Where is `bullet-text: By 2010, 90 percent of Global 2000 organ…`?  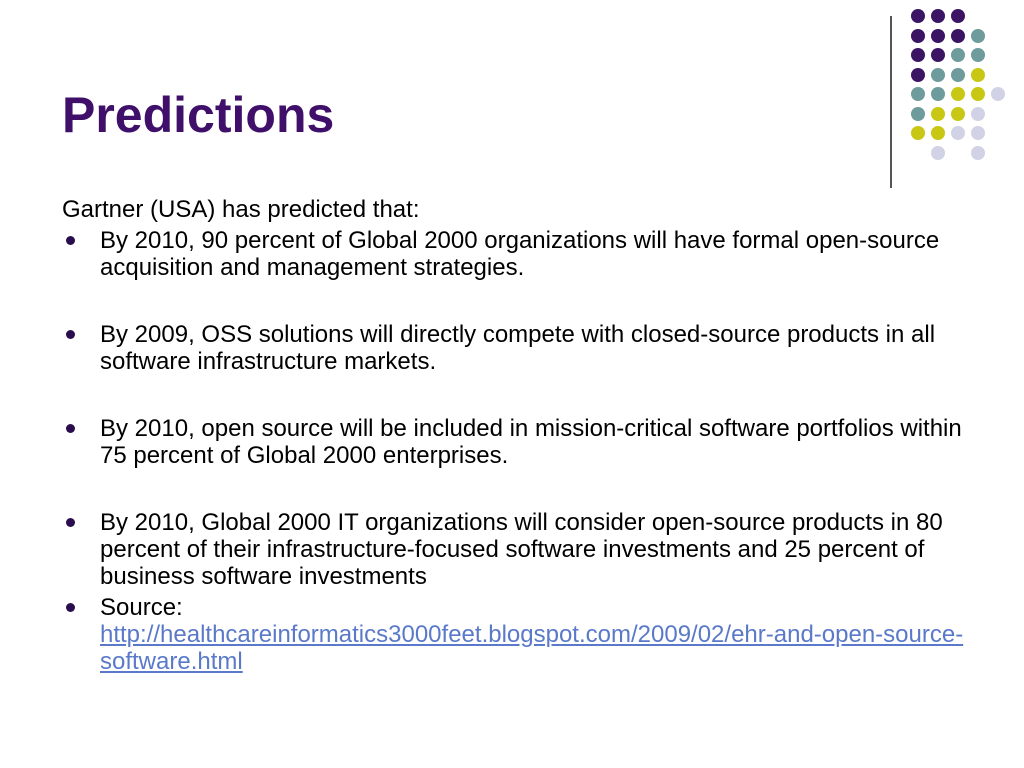 bullet-text: By 2010, 90 percent of Global 2000 organ… is located at coordinates (520, 254).